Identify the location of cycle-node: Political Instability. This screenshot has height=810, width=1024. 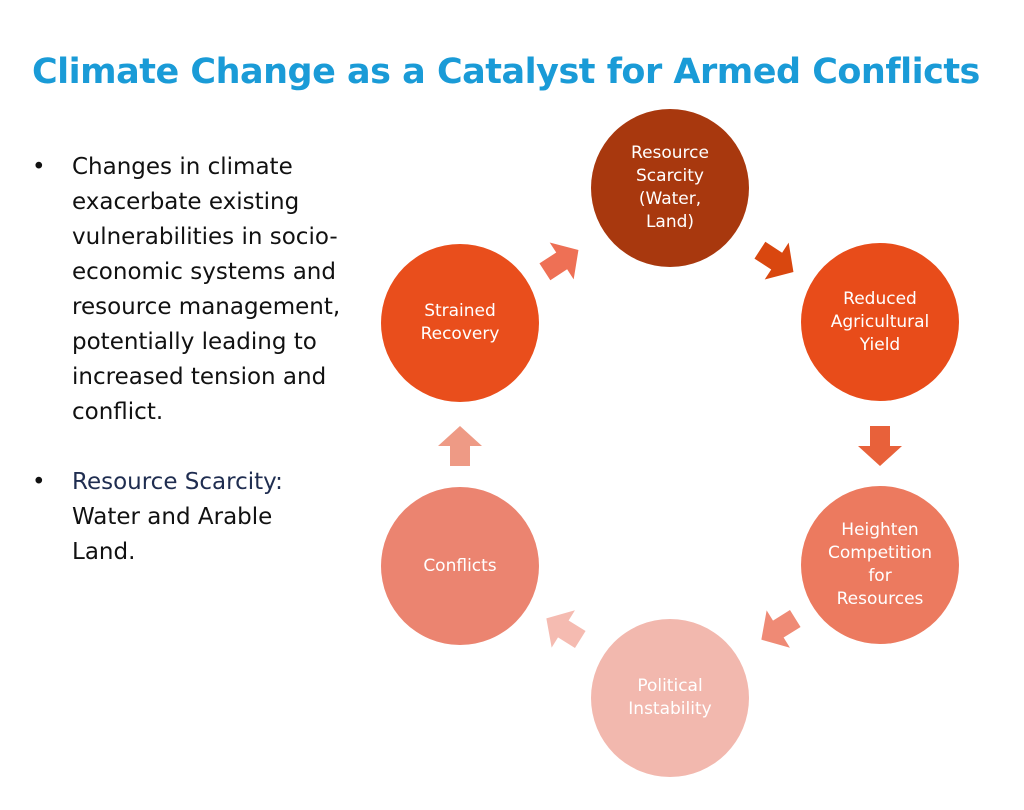
(670, 698).